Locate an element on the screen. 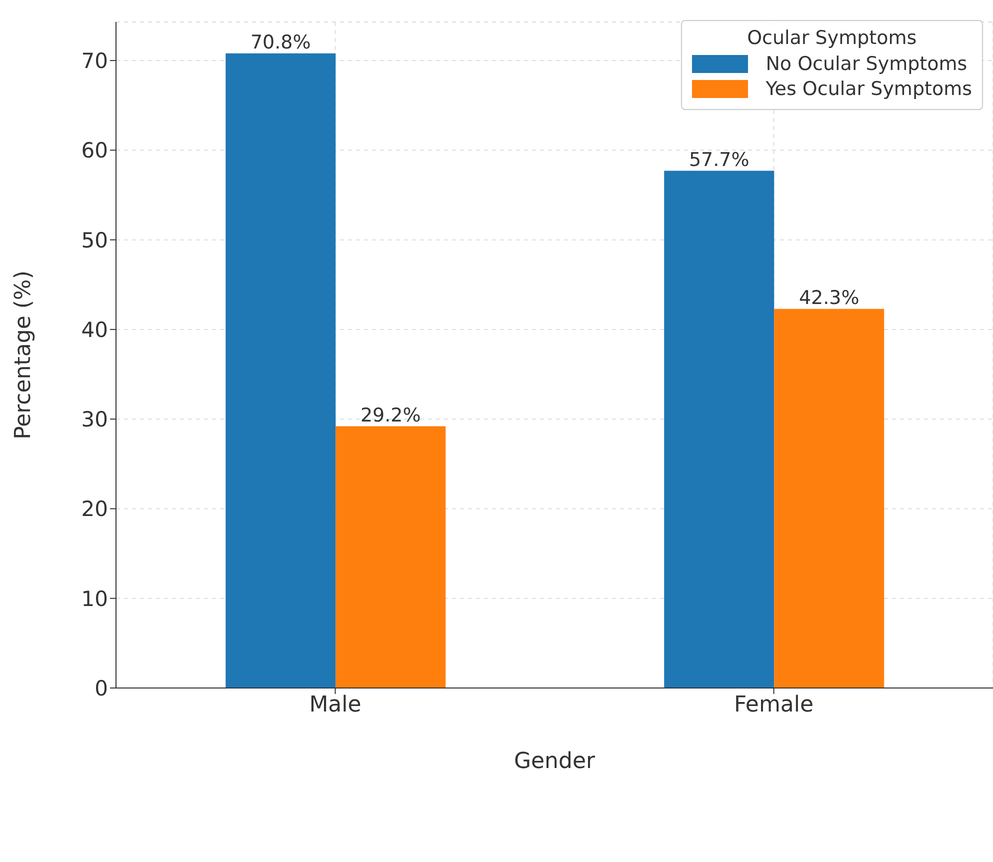 Image resolution: width=993 pixels, height=862 pixels. y-tick-label: 70 is located at coordinates (94, 61).